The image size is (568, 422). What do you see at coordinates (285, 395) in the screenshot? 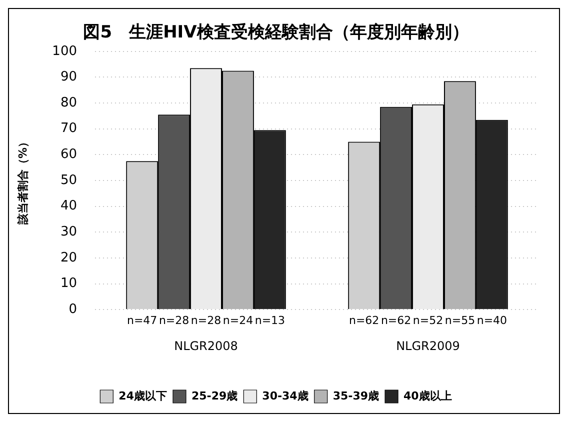
I see `legend-label: 30-34歳` at bounding box center [285, 395].